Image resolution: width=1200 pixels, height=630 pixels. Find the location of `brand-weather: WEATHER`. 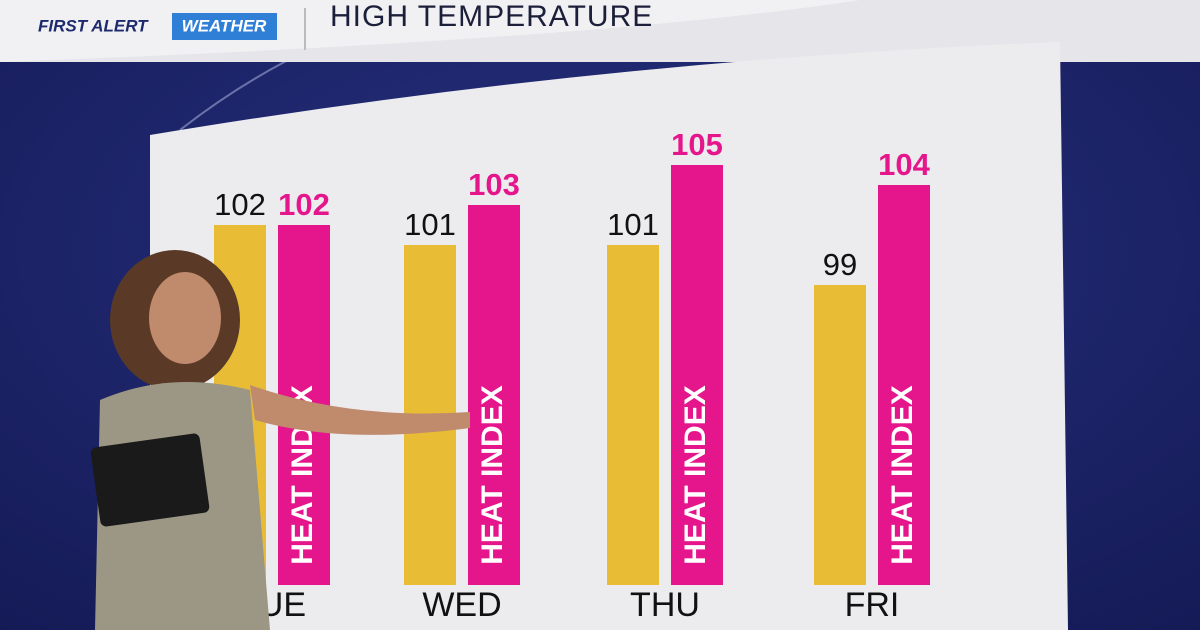

brand-weather: WEATHER is located at coordinates (224, 25).